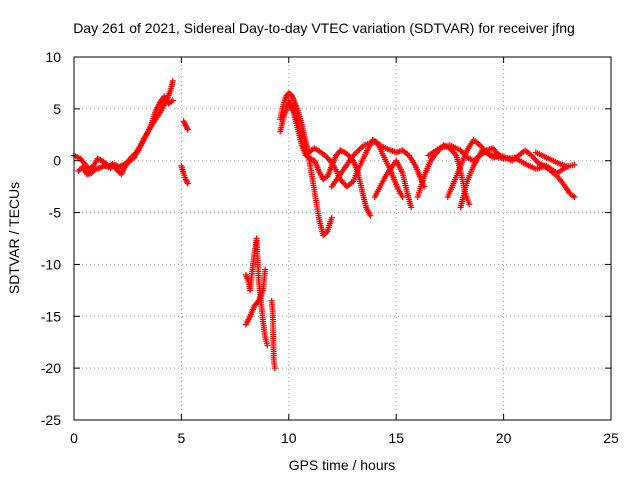 Image resolution: width=640 pixels, height=480 pixels. I want to click on y-tick-label: 5, so click(57, 109).